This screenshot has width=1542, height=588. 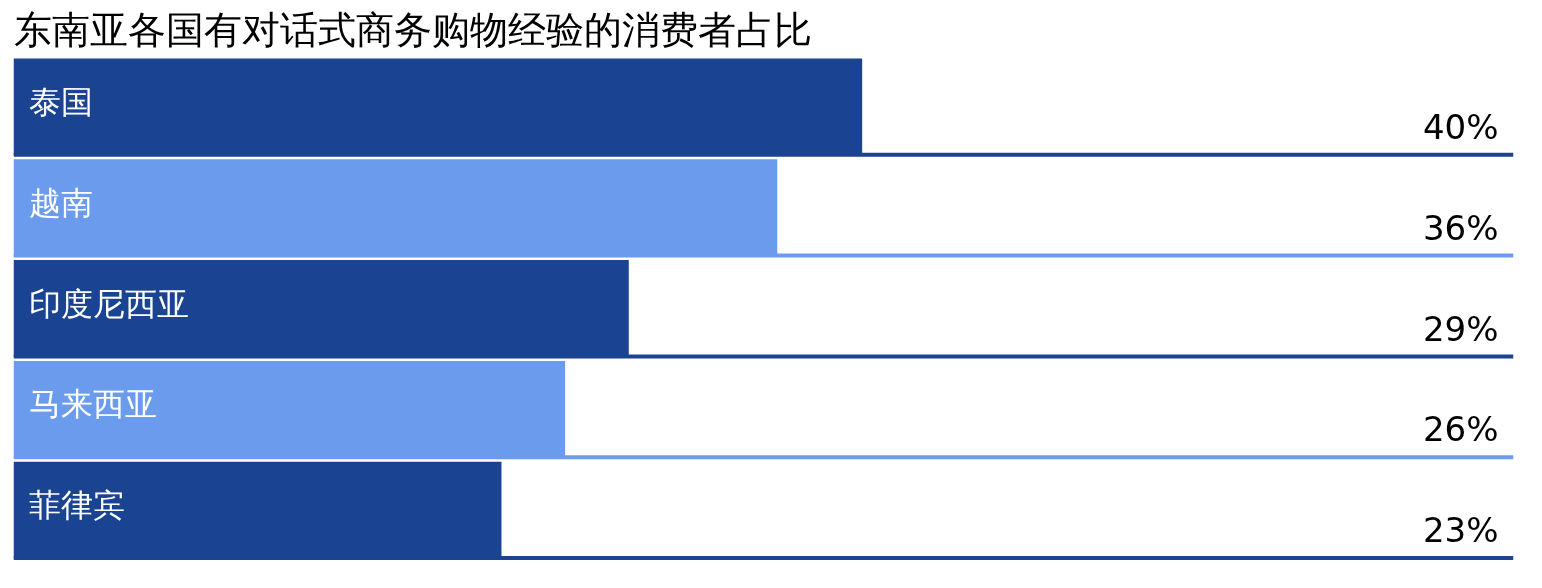 What do you see at coordinates (108, 303) in the screenshot?
I see `y-tick-label: 印度尼西亚` at bounding box center [108, 303].